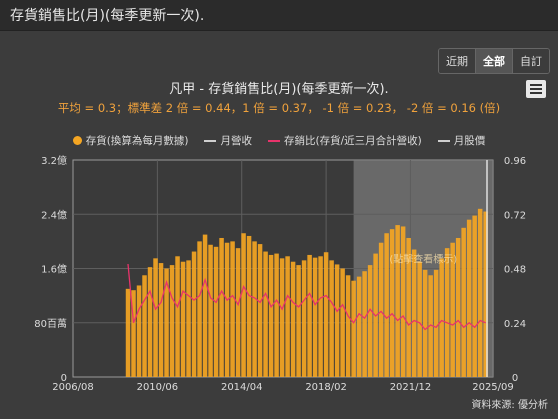  Describe the element at coordinates (493, 387) in the screenshot. I see `x-tick-label: 2025/09` at that location.